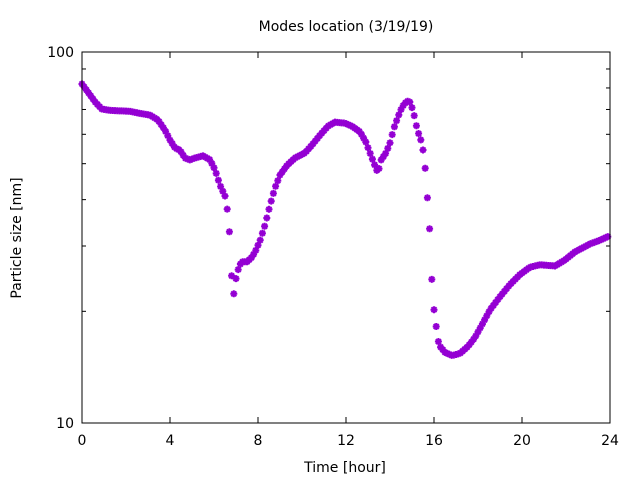 This screenshot has width=640, height=480. I want to click on x-tick-label: 8, so click(258, 441).